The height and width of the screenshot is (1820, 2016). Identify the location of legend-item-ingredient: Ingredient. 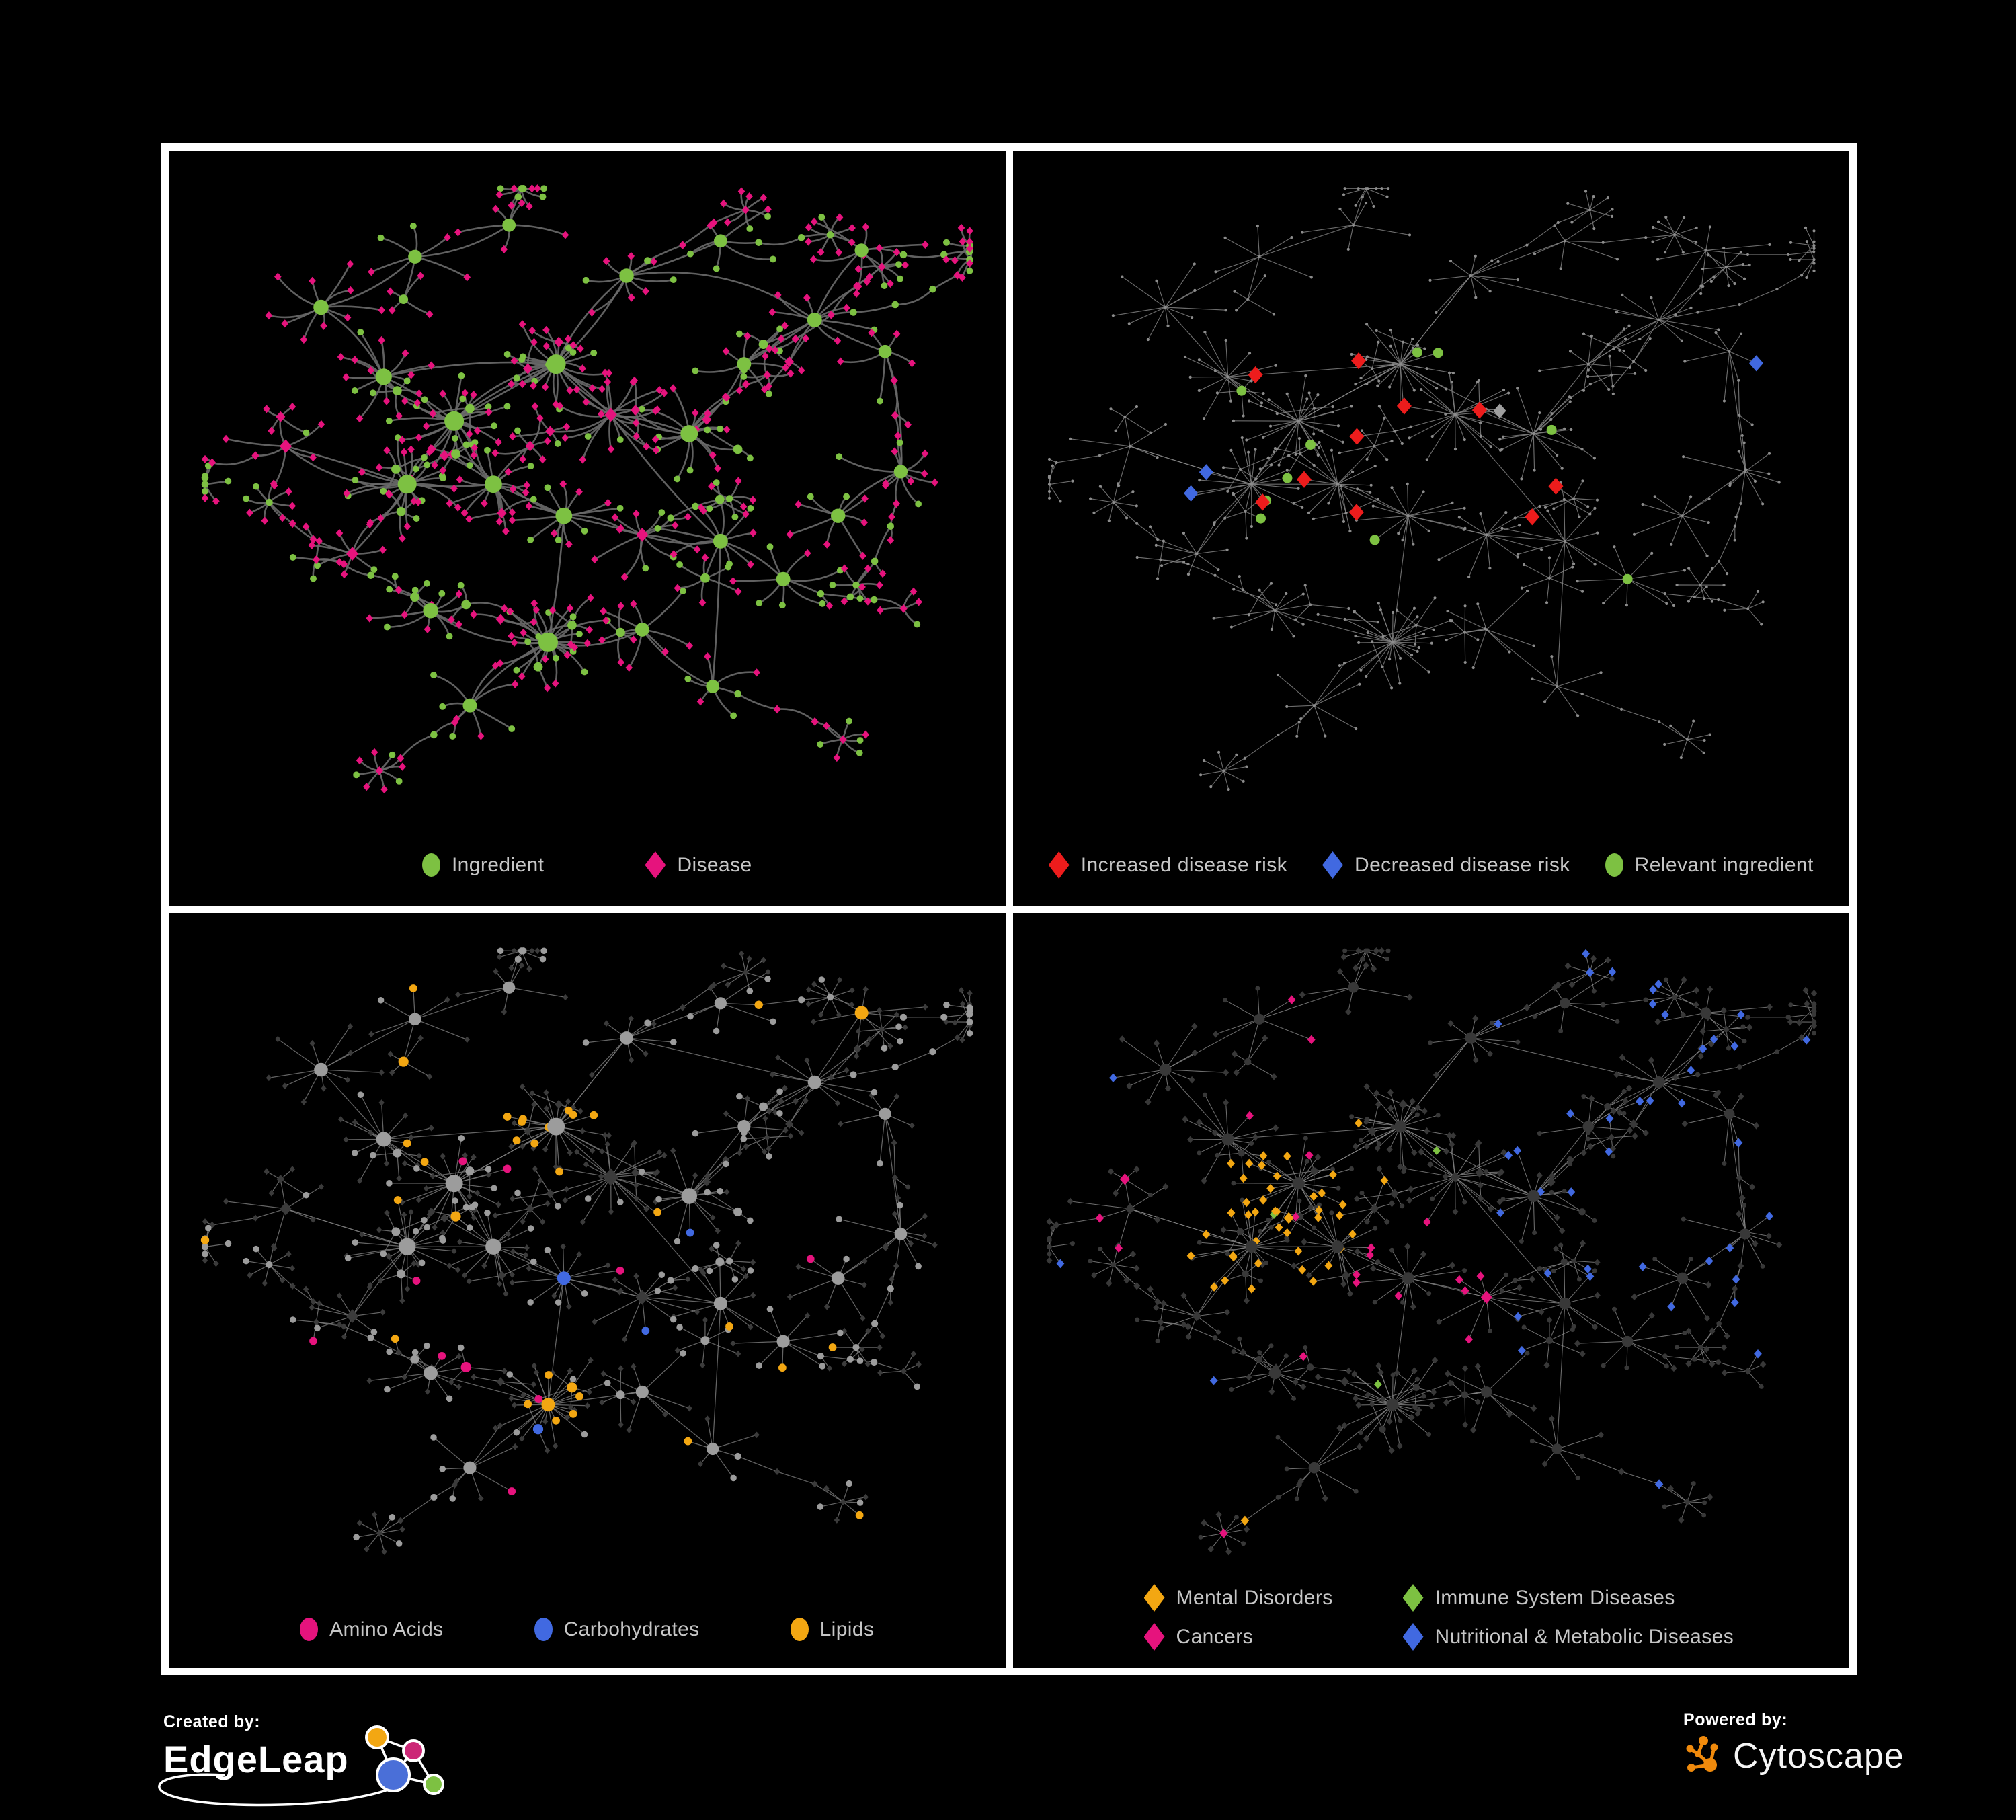
(483, 865).